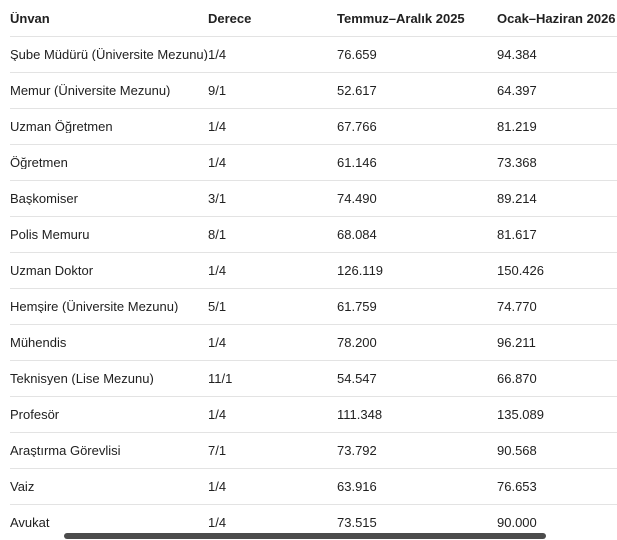 The image size is (617, 540). I want to click on cell-unvan: Memur (Üniversite Mezunu), so click(90, 90).